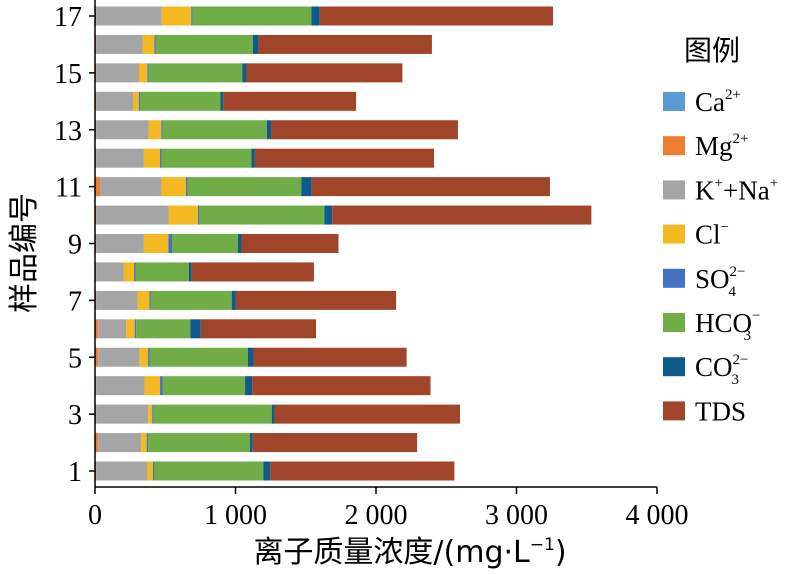 Image resolution: width=800 pixels, height=575 pixels. What do you see at coordinates (75, 415) in the screenshot?
I see `y-tick-label: 3` at bounding box center [75, 415].